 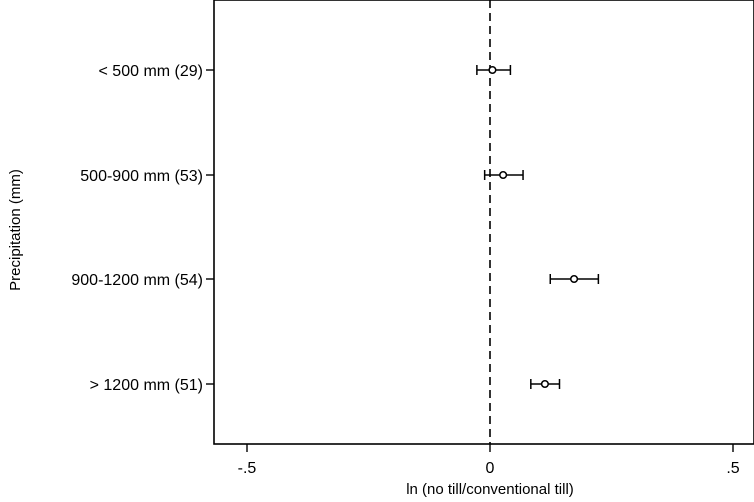 I want to click on estimate-markers, so click(x=538, y=227).